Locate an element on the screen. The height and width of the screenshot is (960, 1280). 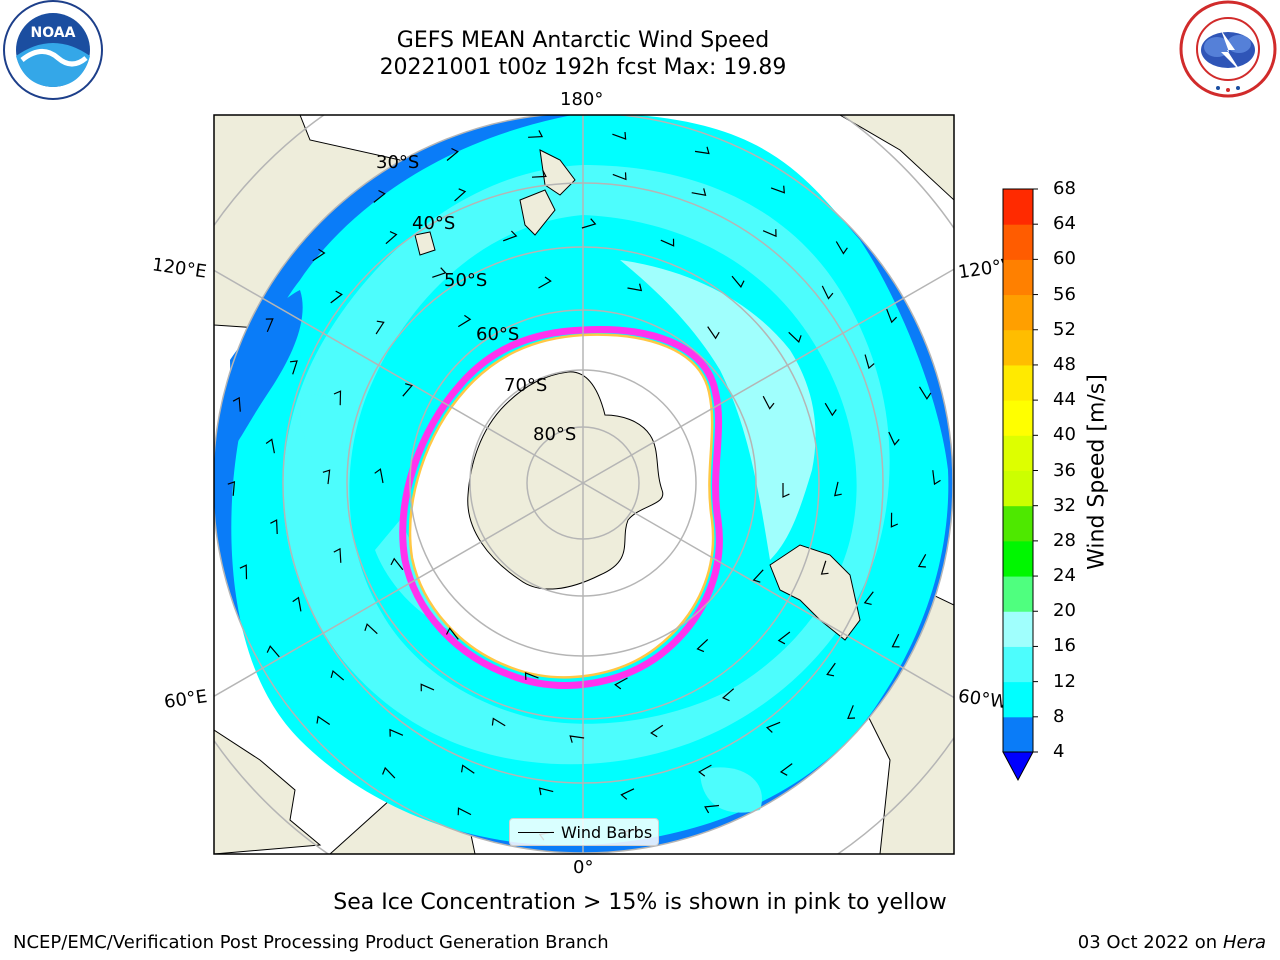
chart-title: GEFS MEAN Antarctic Wind Speed is located at coordinates (583, 40).